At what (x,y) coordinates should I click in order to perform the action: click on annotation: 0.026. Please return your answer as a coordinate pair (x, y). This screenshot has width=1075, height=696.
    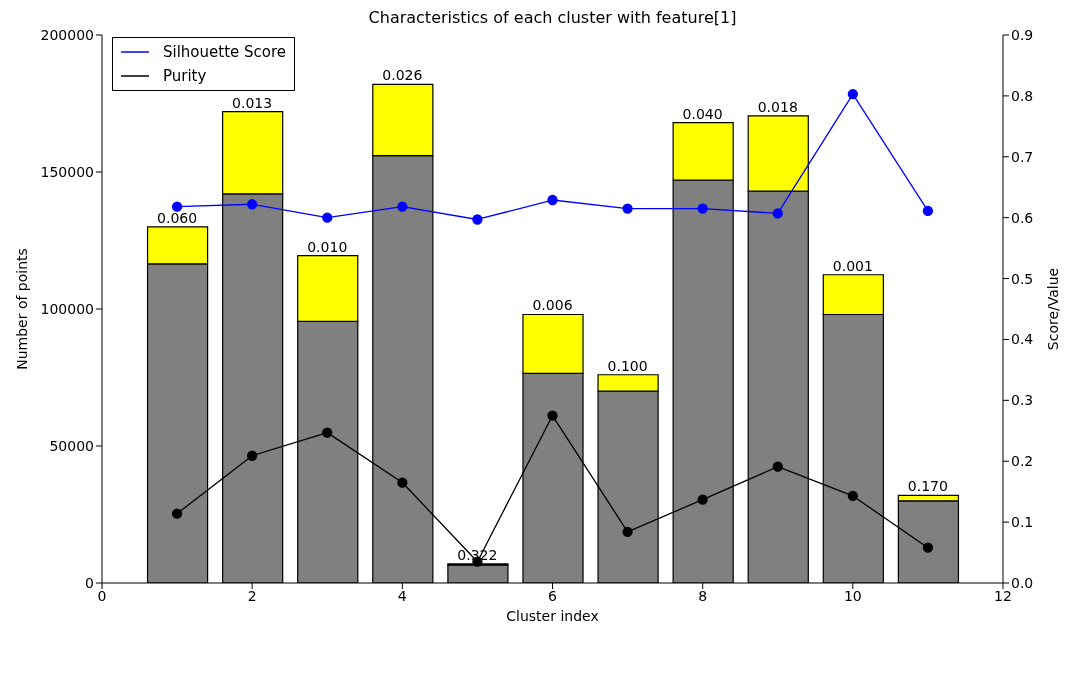
    Looking at the image, I should click on (402, 75).